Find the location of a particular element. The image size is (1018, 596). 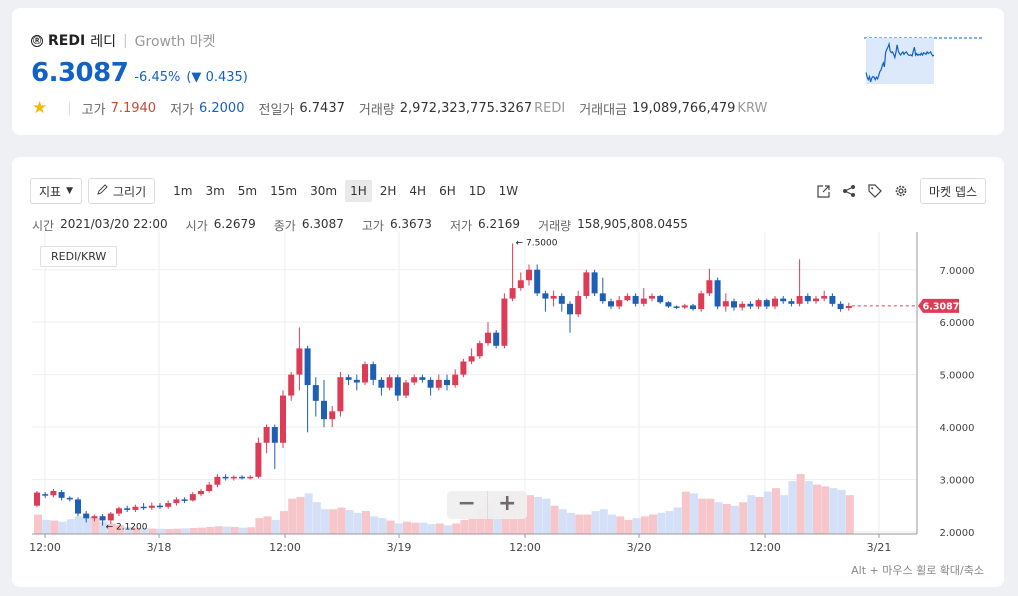

interval-tab-30m: 30m is located at coordinates (324, 191).